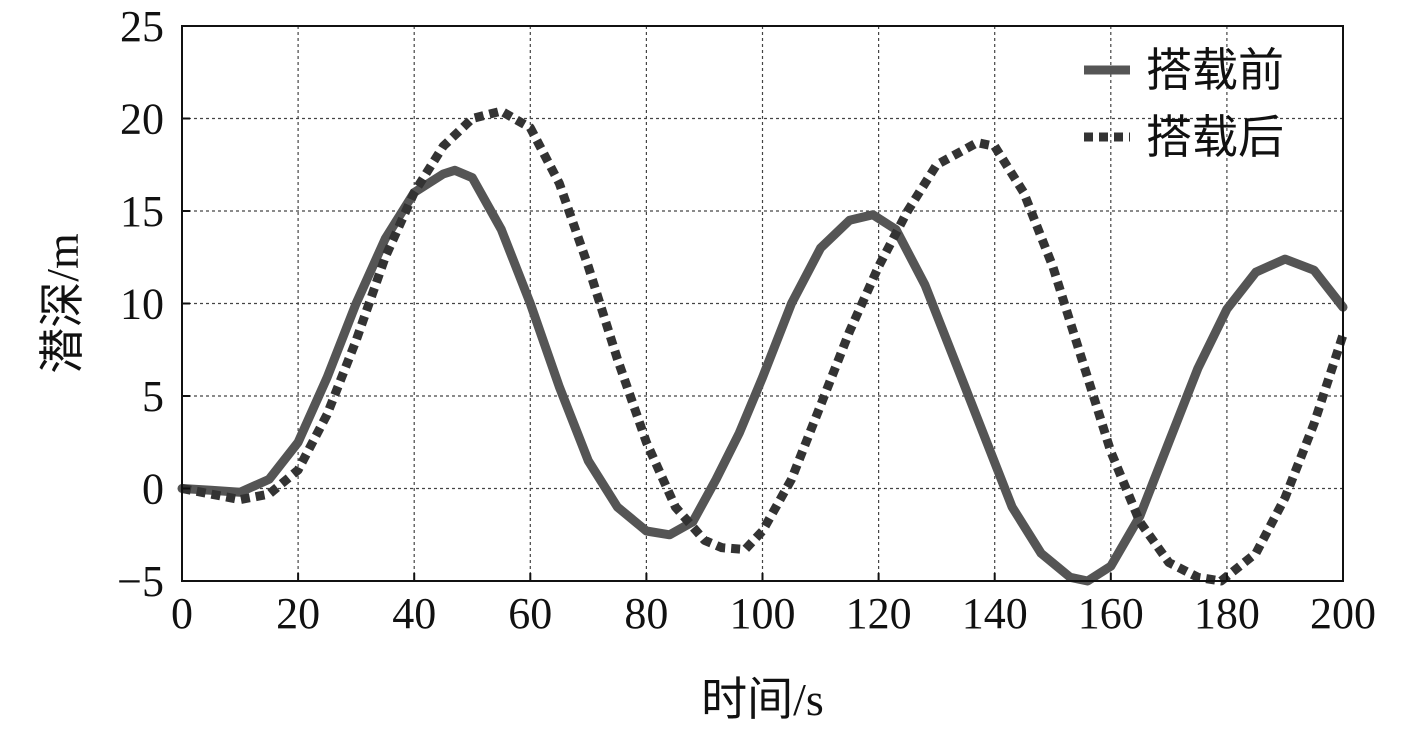 The height and width of the screenshot is (732, 1417). I want to click on x-tick-label-10: 200, so click(1343, 613).